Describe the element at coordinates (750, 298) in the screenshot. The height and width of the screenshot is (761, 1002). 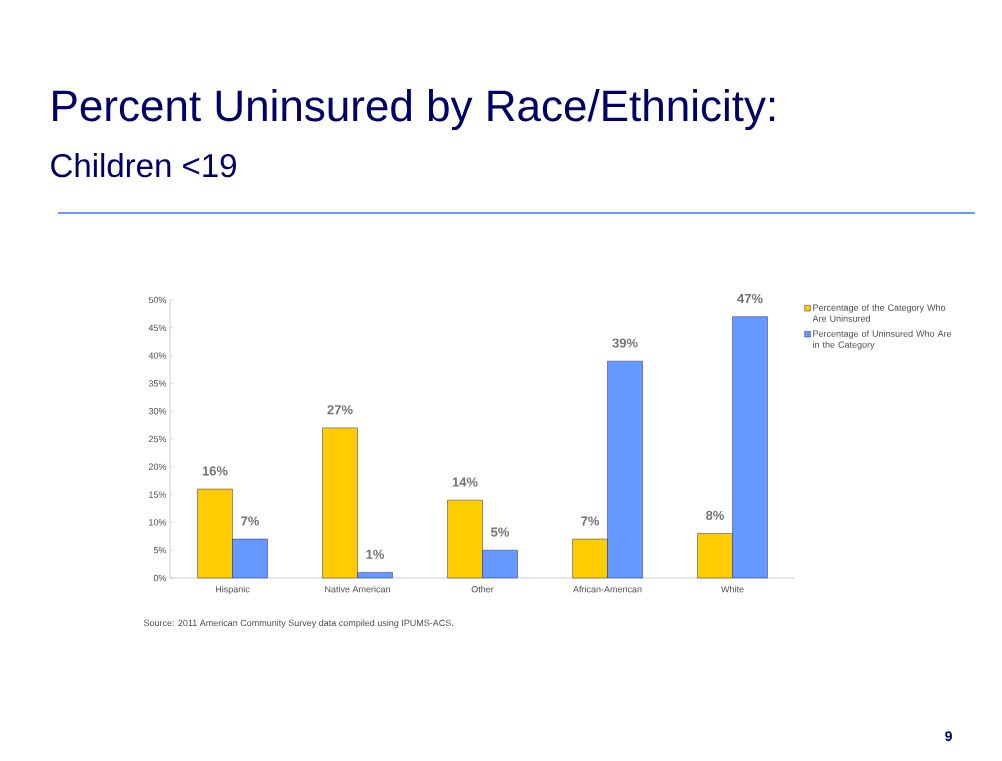
I see `data-label: 47%` at that location.